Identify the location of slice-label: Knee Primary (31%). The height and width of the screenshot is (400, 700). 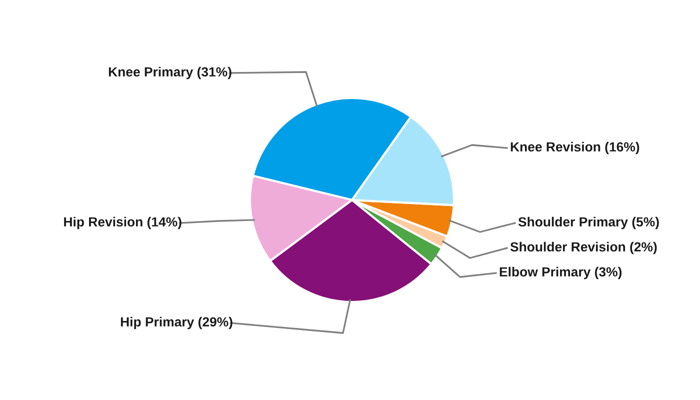
(170, 73).